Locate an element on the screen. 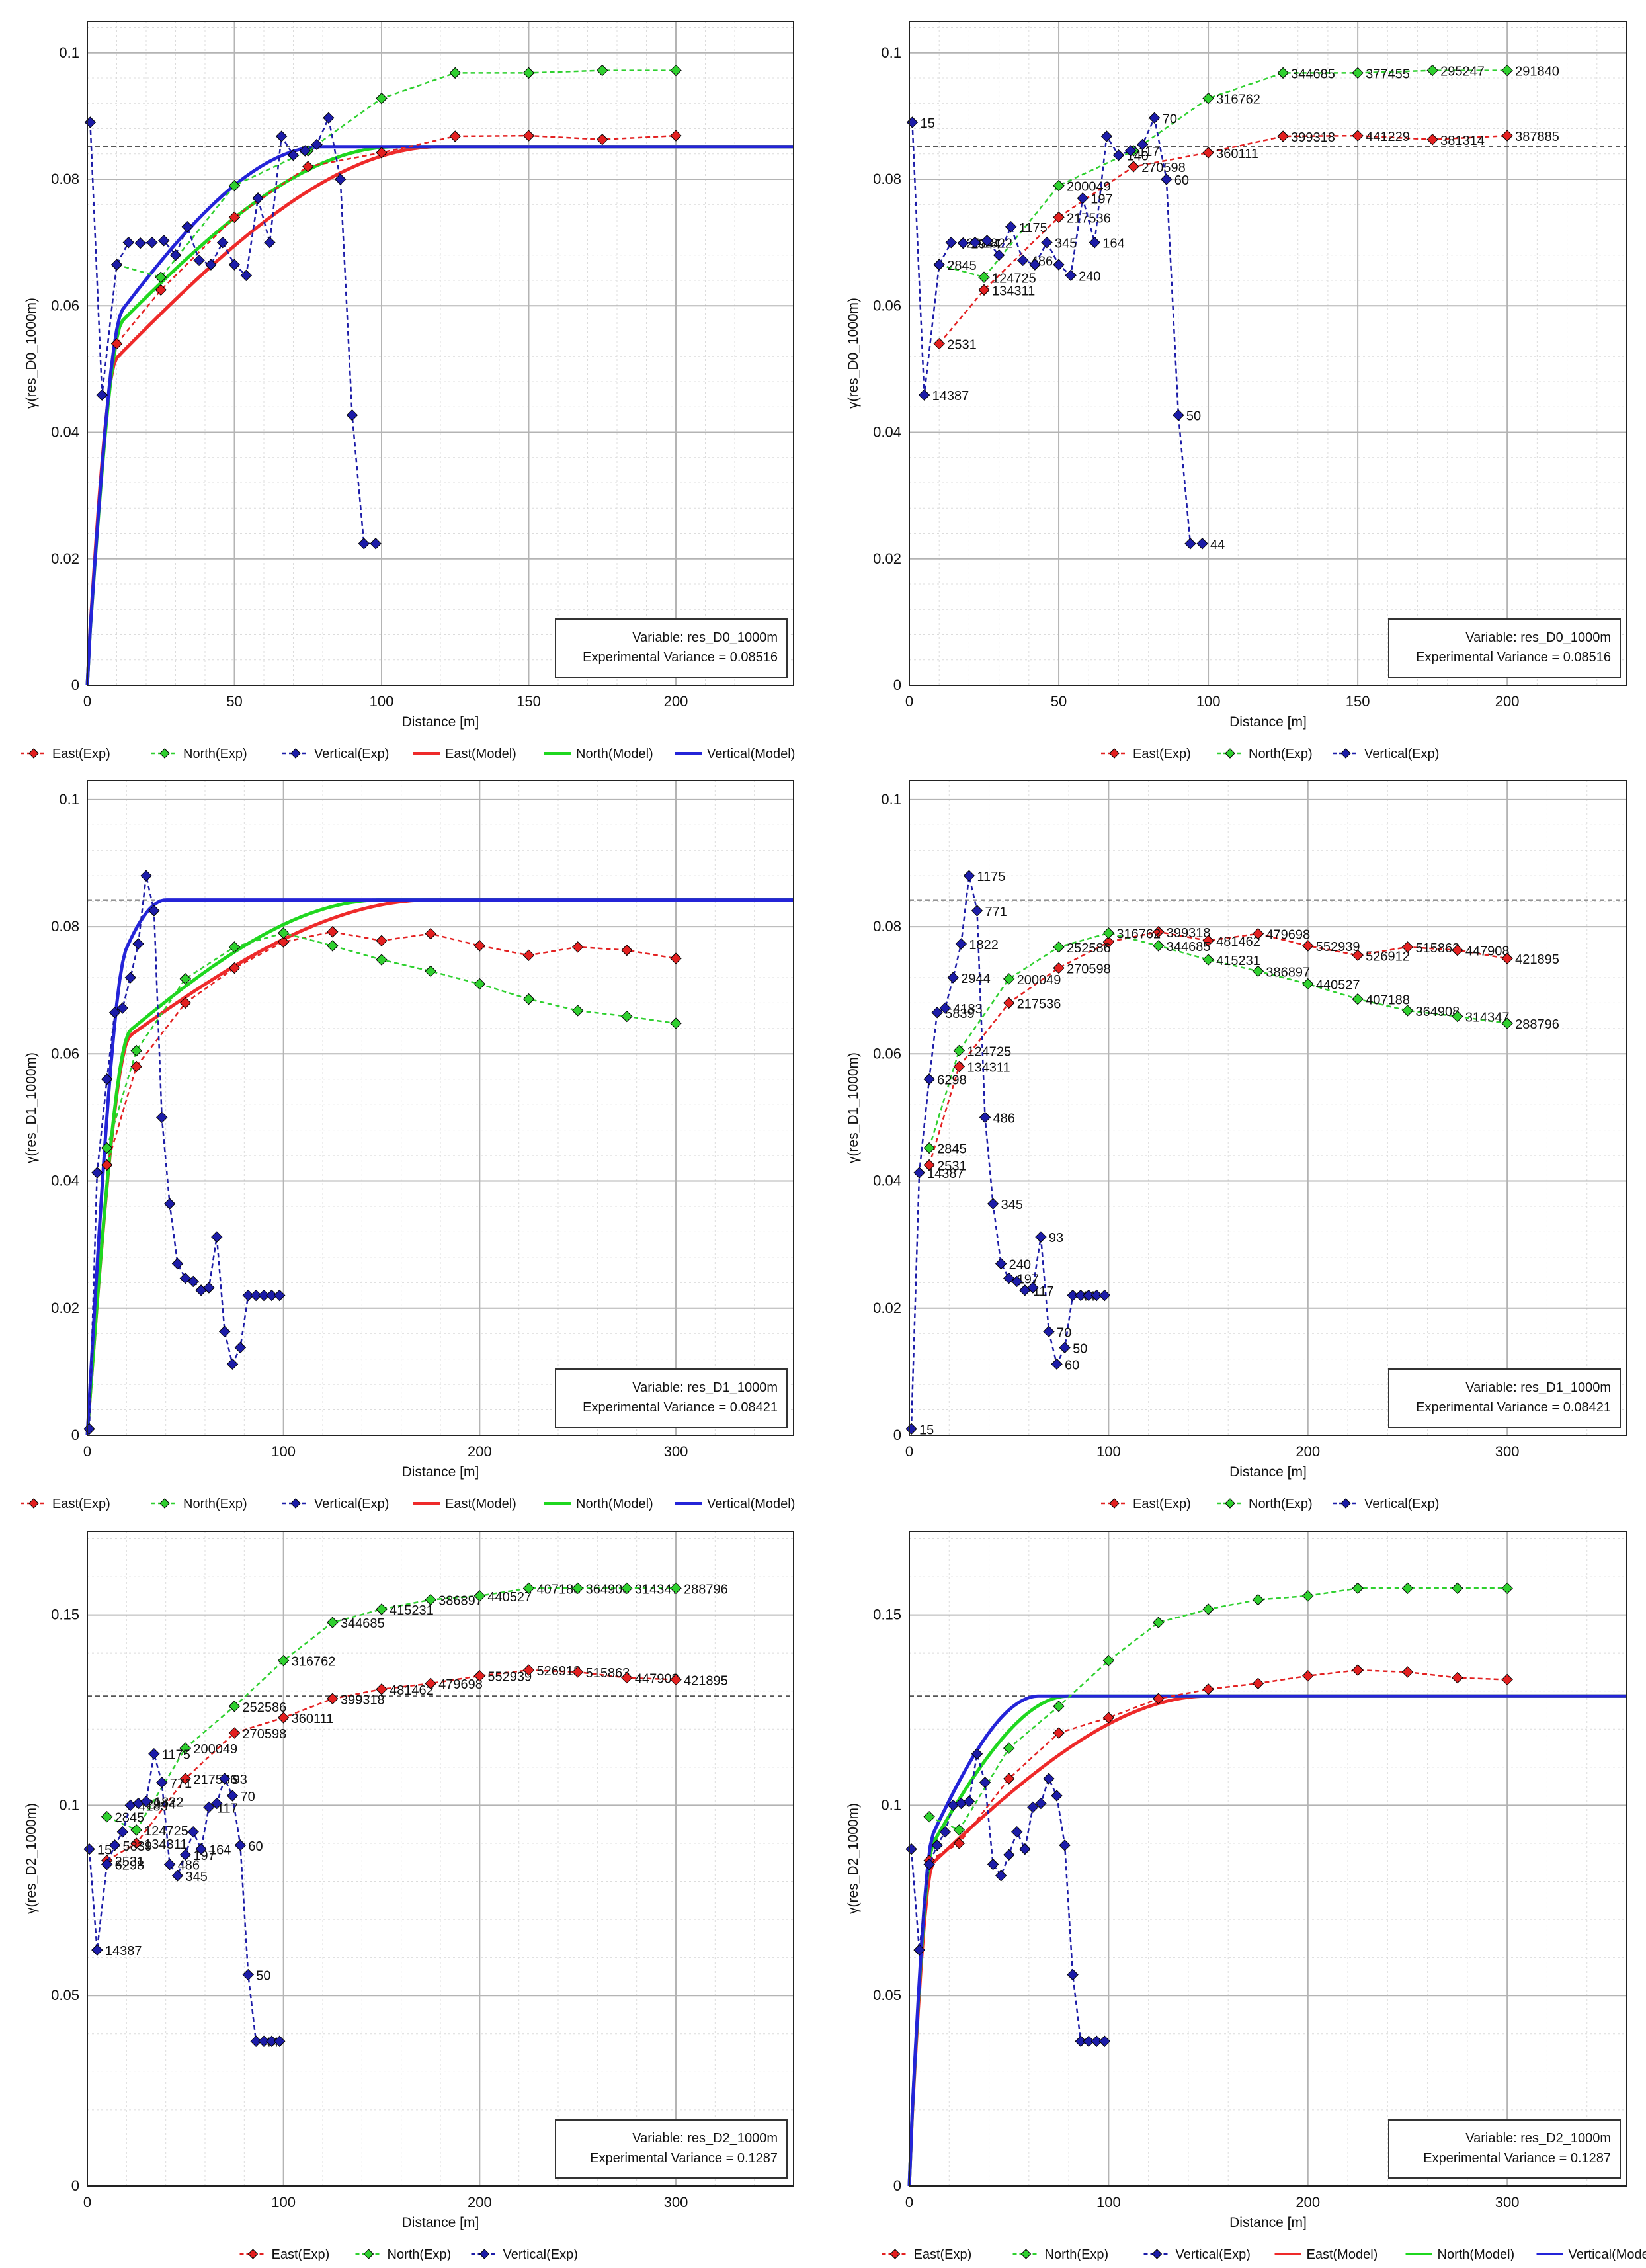 This screenshot has height=2268, width=1646. point-label: 771 is located at coordinates (181, 1784).